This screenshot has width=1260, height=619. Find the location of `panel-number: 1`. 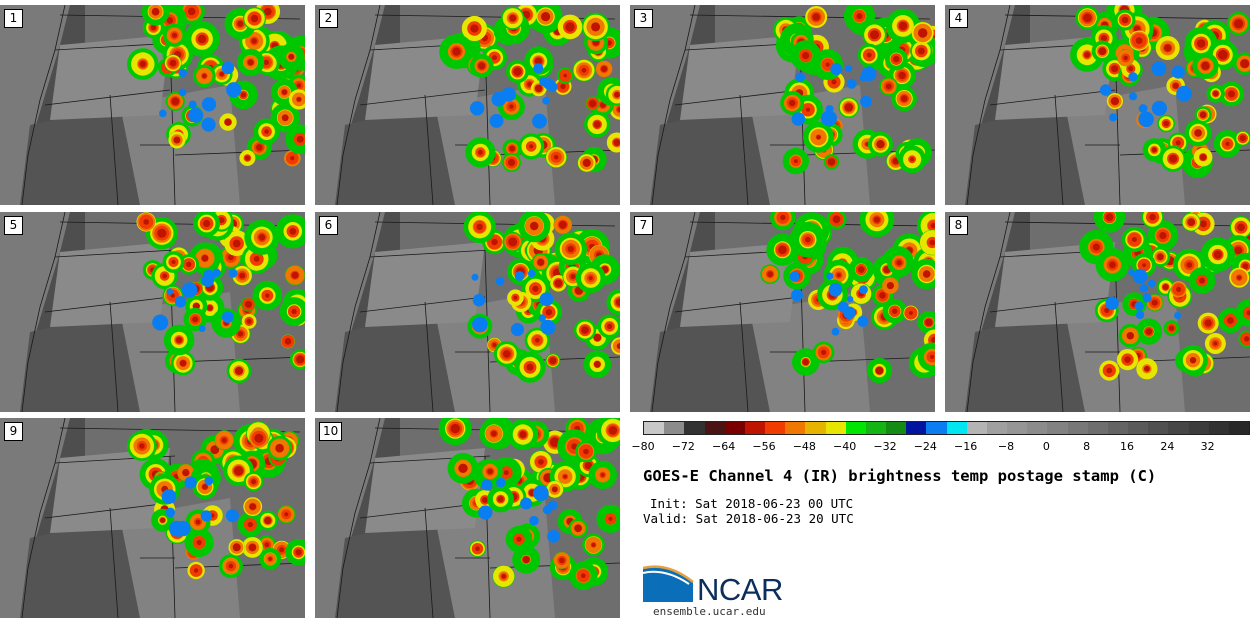

panel-number: 1 is located at coordinates (13, 18).